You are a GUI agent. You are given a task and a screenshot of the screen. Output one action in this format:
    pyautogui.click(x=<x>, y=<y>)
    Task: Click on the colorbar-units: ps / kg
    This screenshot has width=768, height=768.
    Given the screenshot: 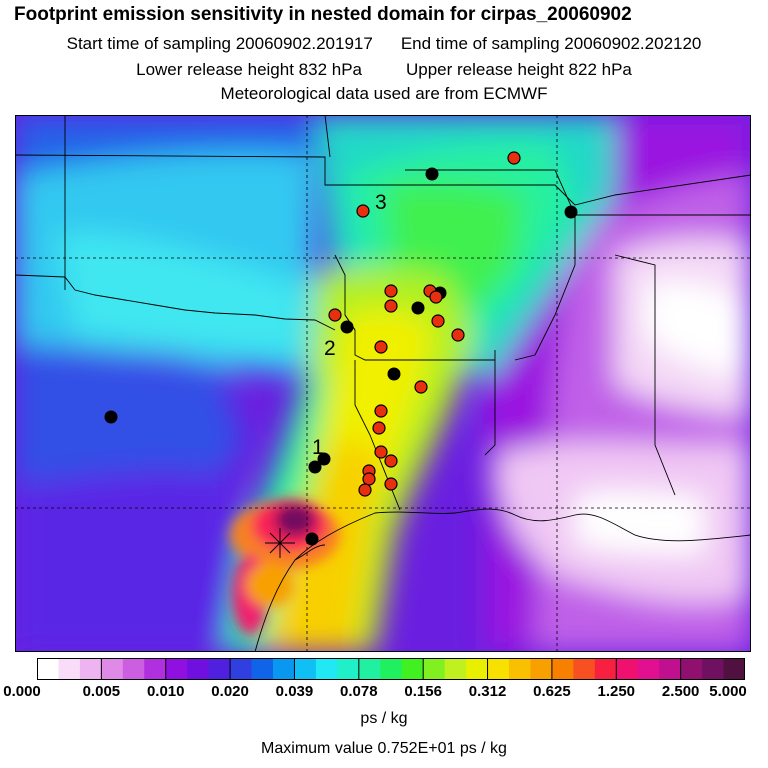 What is the action you would take?
    pyautogui.click(x=384, y=718)
    